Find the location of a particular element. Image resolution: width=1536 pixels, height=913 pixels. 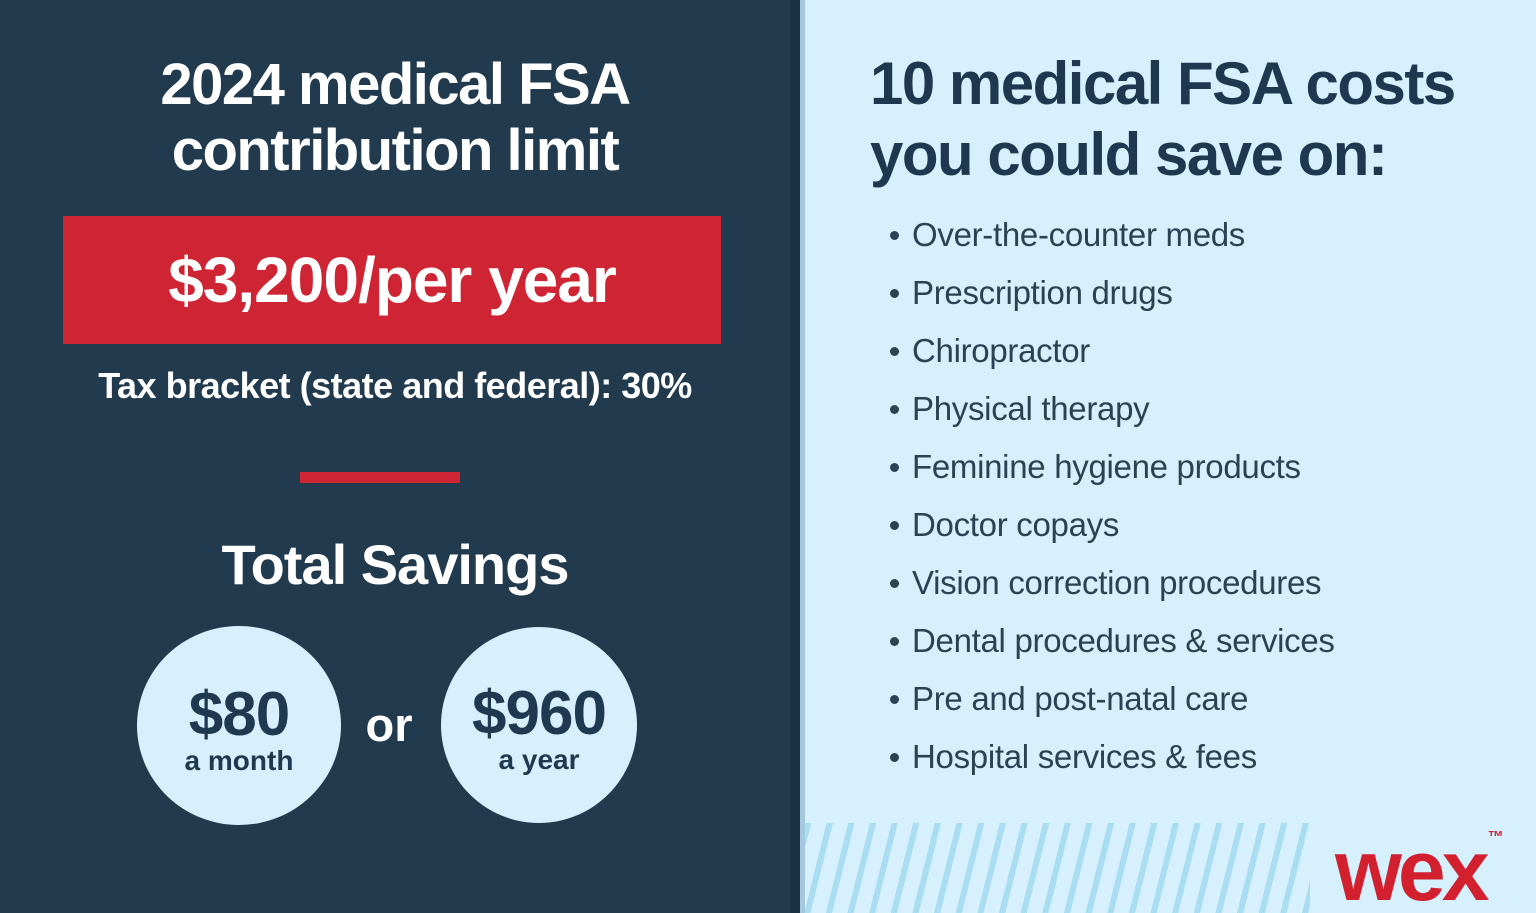

list-item-label: Over-the-counter meds is located at coordinates (1078, 234).